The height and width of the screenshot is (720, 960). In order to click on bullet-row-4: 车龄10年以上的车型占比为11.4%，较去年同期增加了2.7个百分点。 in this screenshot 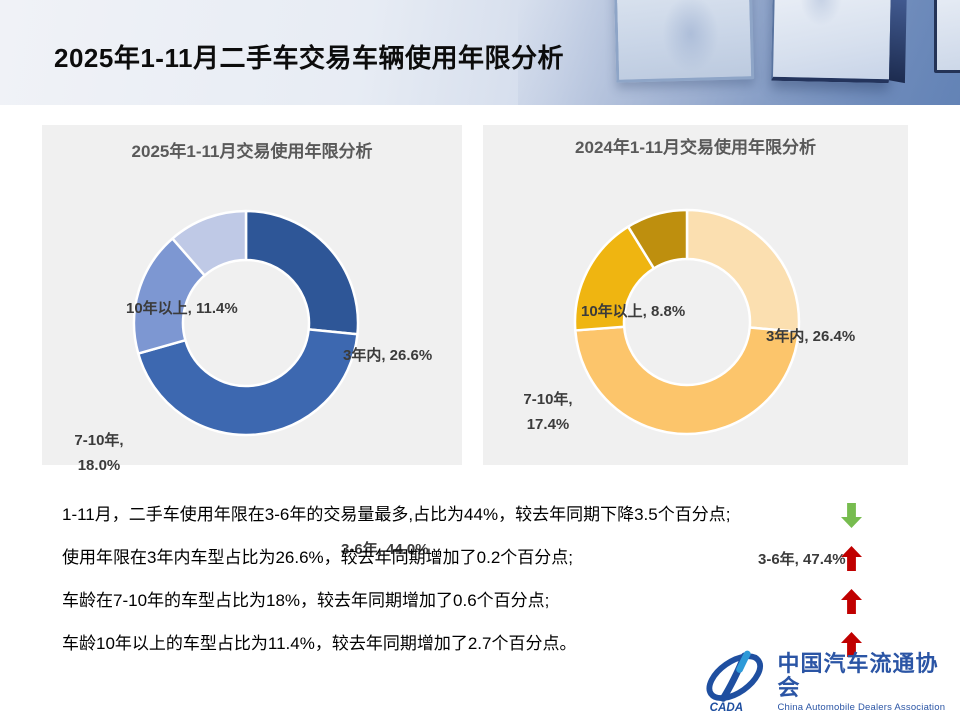, I will do `click(465, 644)`.